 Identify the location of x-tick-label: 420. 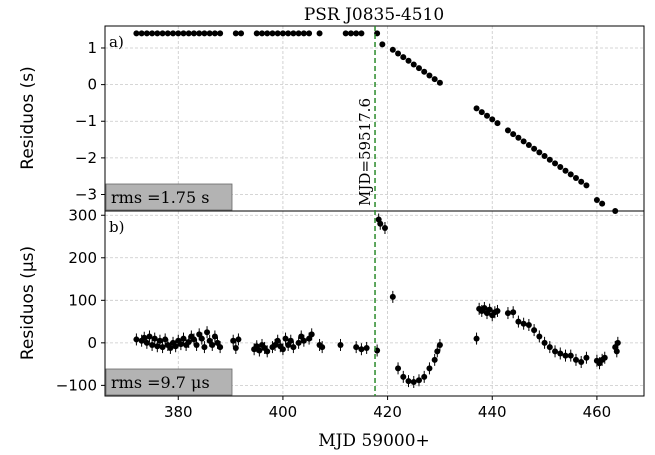
(387, 412).